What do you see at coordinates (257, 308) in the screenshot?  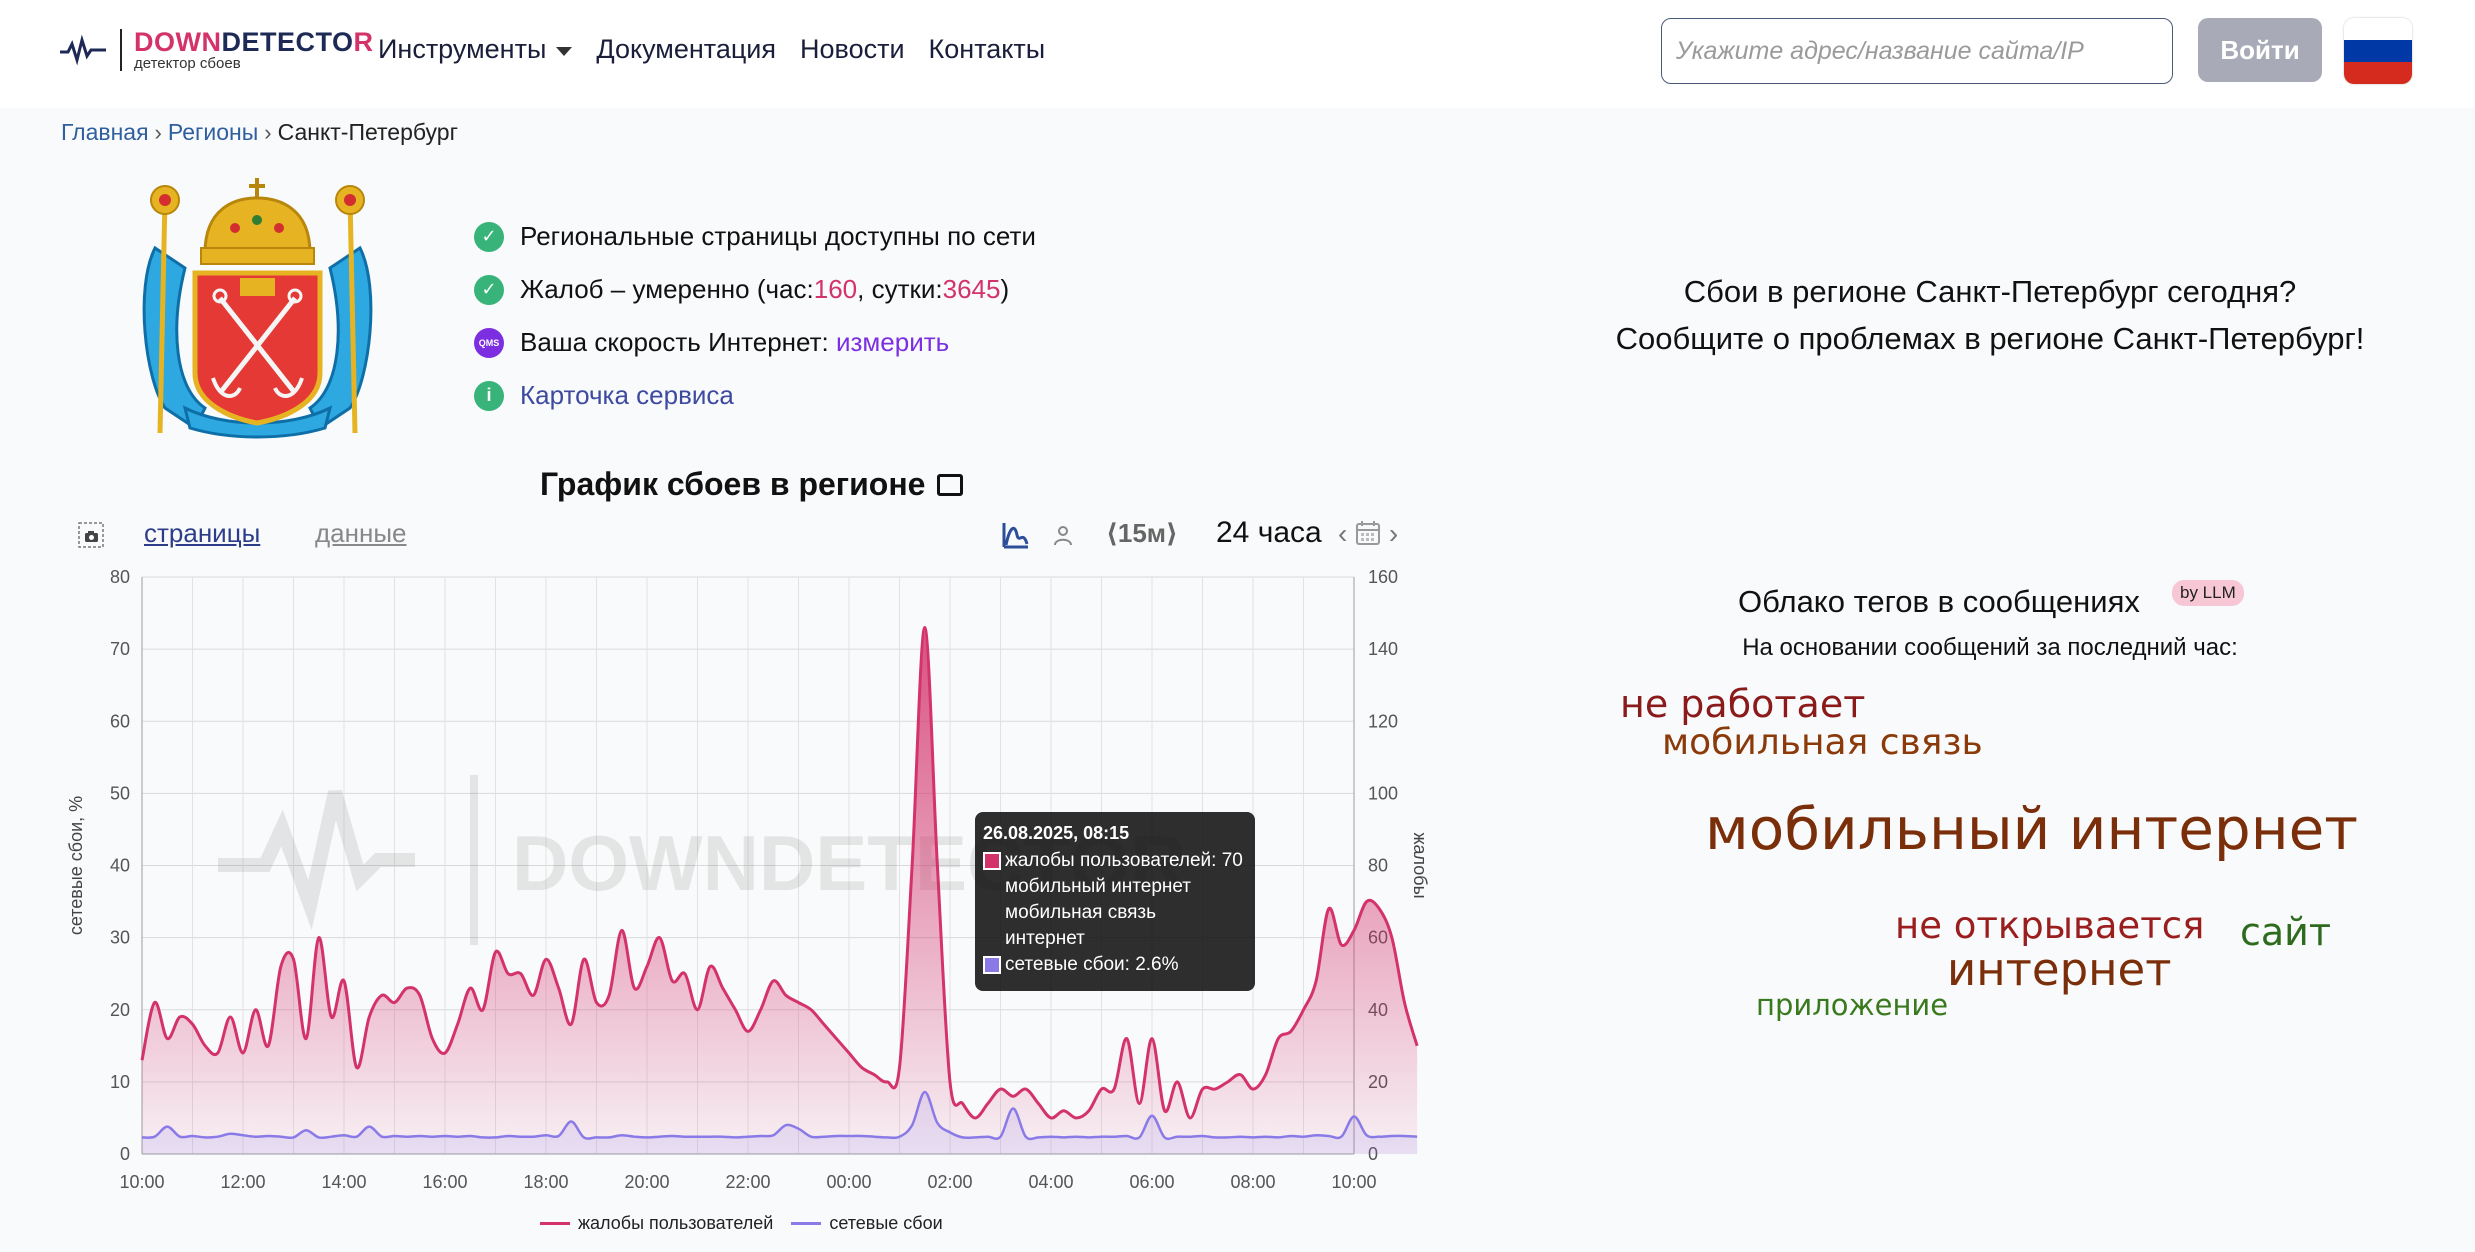 I see `coat-of-arms-icon` at bounding box center [257, 308].